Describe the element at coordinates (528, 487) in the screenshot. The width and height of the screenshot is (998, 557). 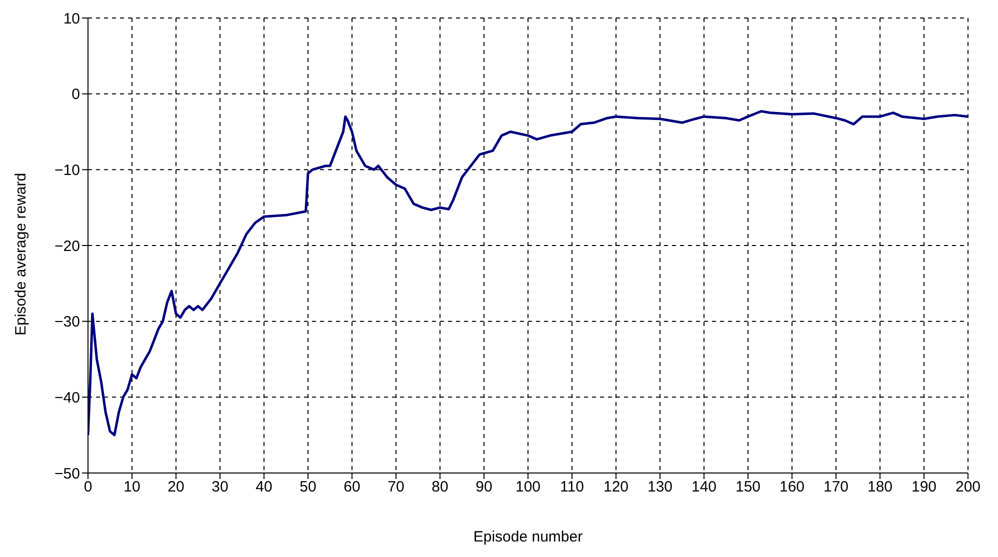
I see `x-tick-label: 100` at that location.